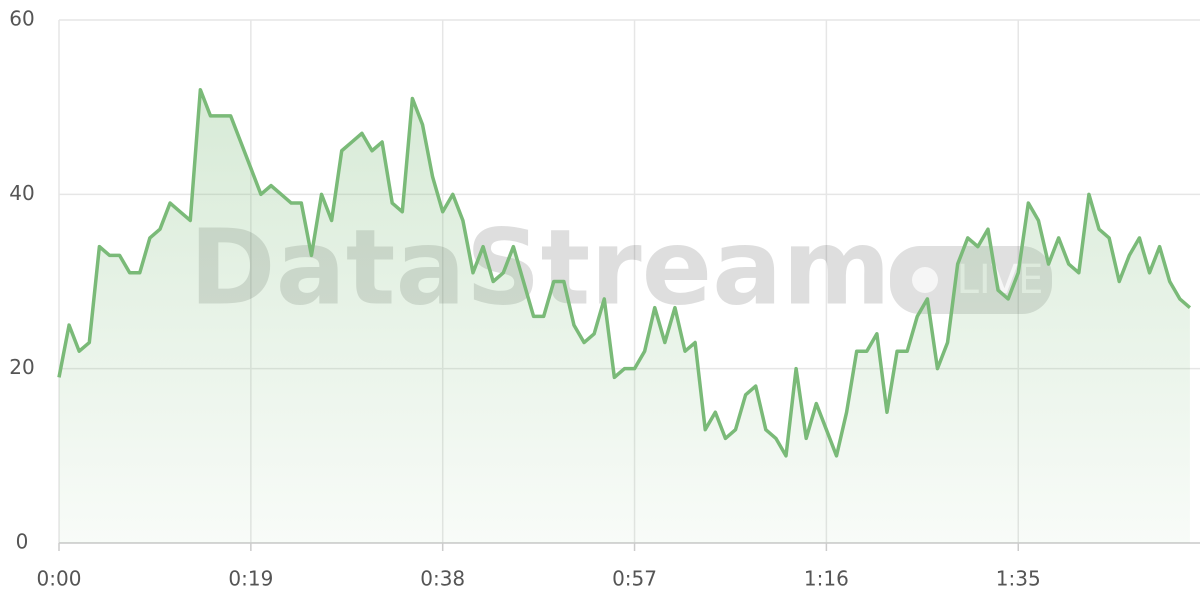 The width and height of the screenshot is (1200, 600). Describe the element at coordinates (21, 19) in the screenshot. I see `y-tick-label: 60` at that location.